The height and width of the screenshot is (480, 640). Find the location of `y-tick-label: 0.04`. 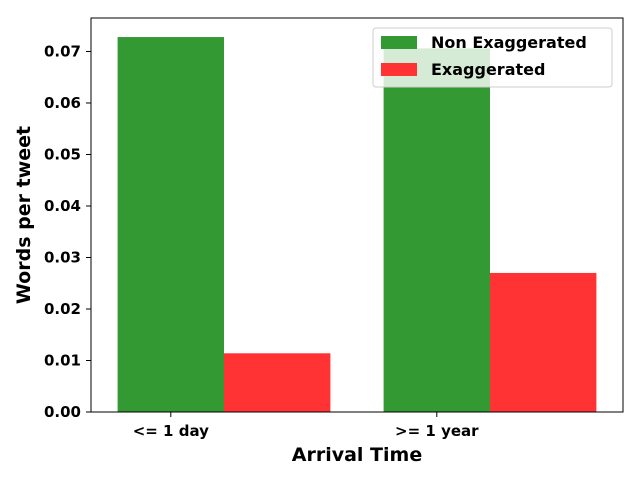

y-tick-label: 0.04 is located at coordinates (62, 206).